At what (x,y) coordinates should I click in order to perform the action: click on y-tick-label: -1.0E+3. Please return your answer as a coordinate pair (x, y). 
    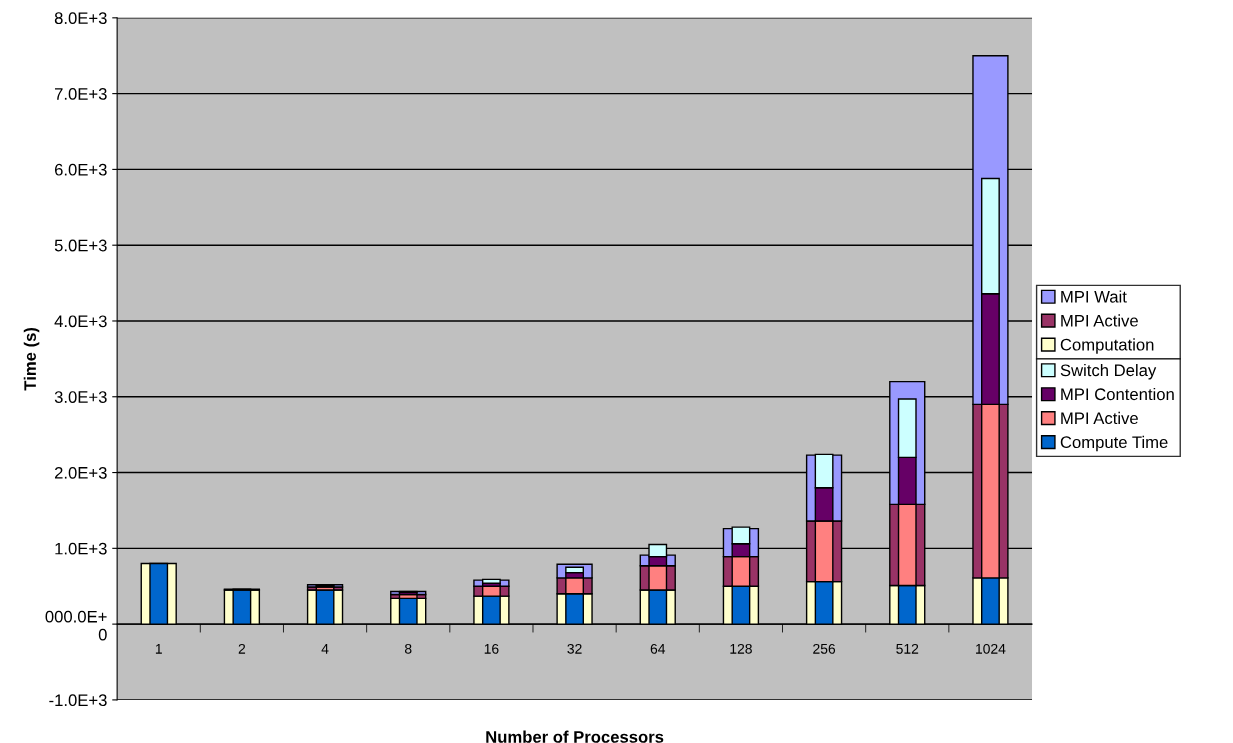
    Looking at the image, I should click on (78, 700).